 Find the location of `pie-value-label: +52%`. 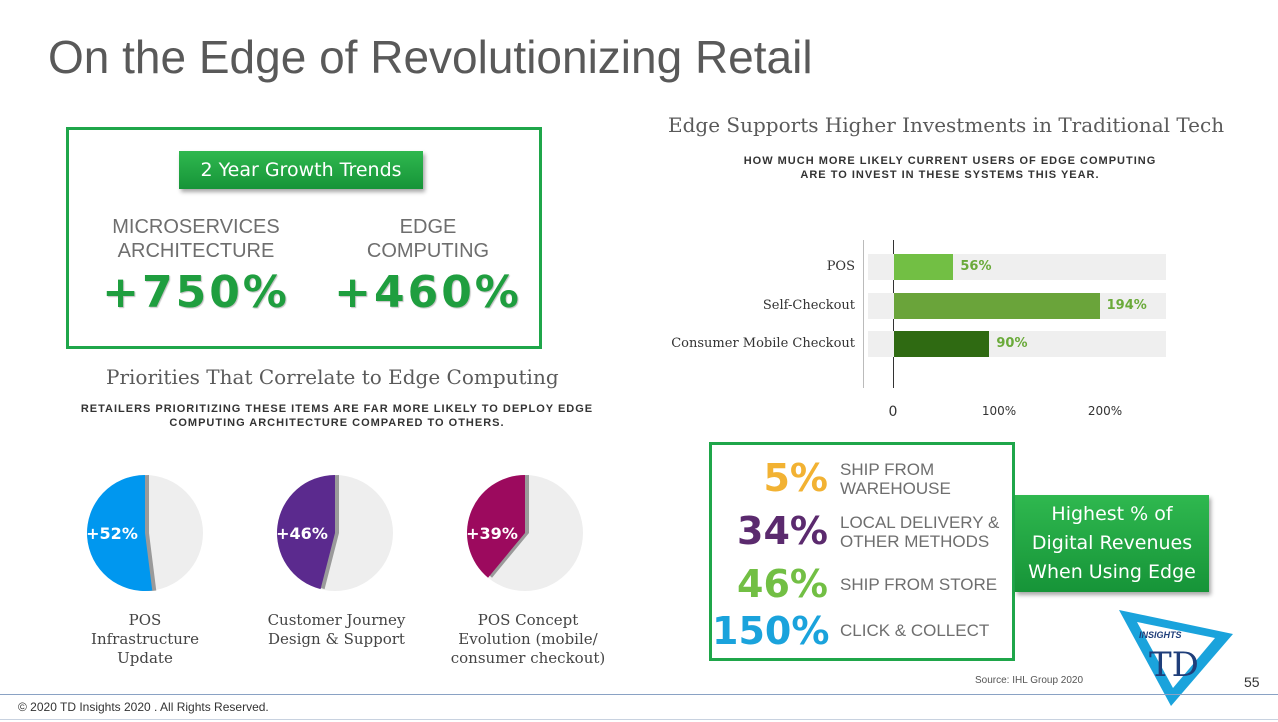

pie-value-label: +52% is located at coordinates (112, 533).